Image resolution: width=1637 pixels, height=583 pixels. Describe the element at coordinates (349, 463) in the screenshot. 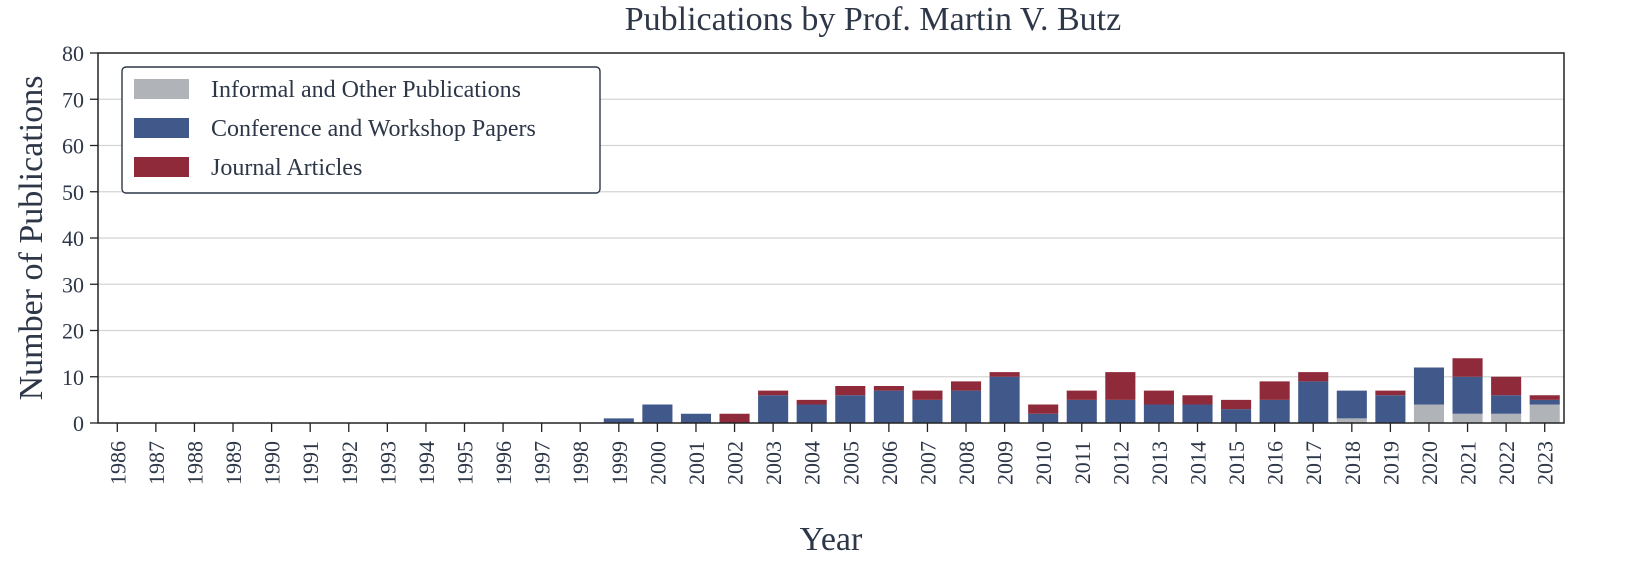

I see `x-tick-label: 1992` at that location.